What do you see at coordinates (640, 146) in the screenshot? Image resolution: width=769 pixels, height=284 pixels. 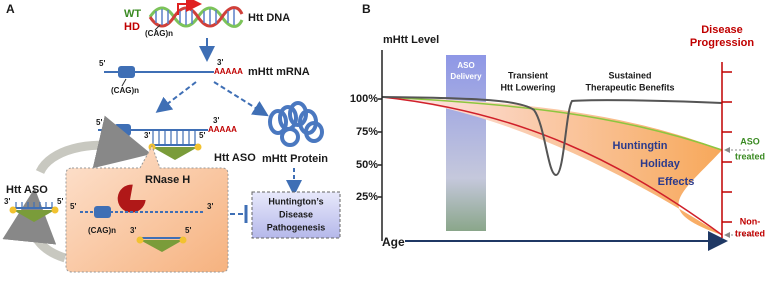 I see `holiday-label: Huntingtin` at bounding box center [640, 146].